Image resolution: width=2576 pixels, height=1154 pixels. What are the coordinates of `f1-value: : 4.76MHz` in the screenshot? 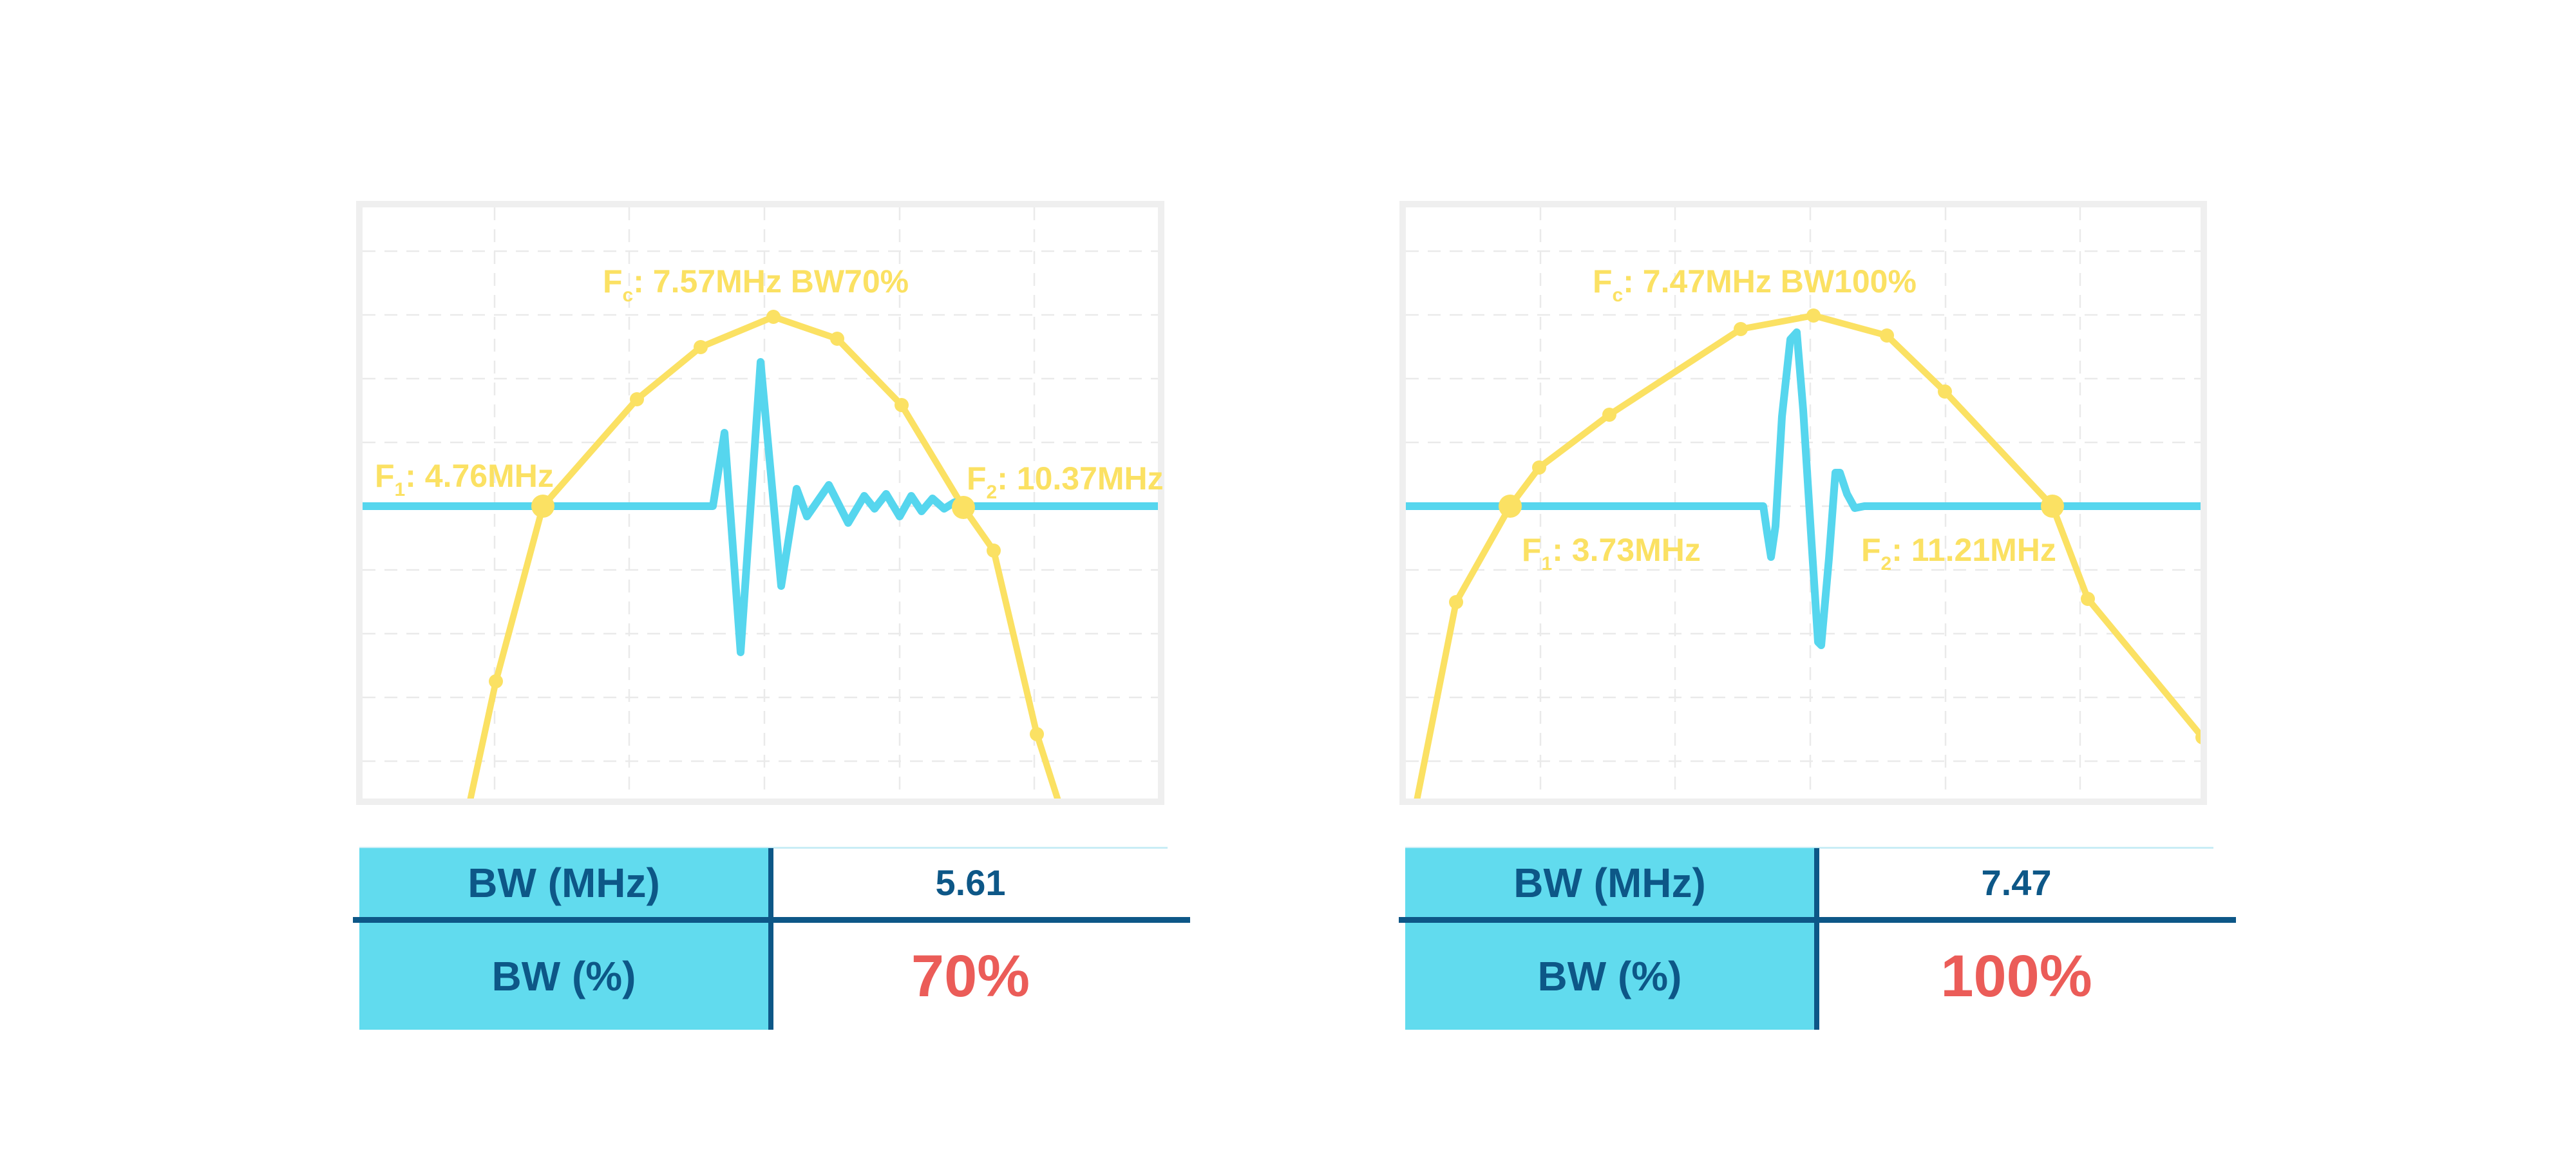 It's located at (480, 476).